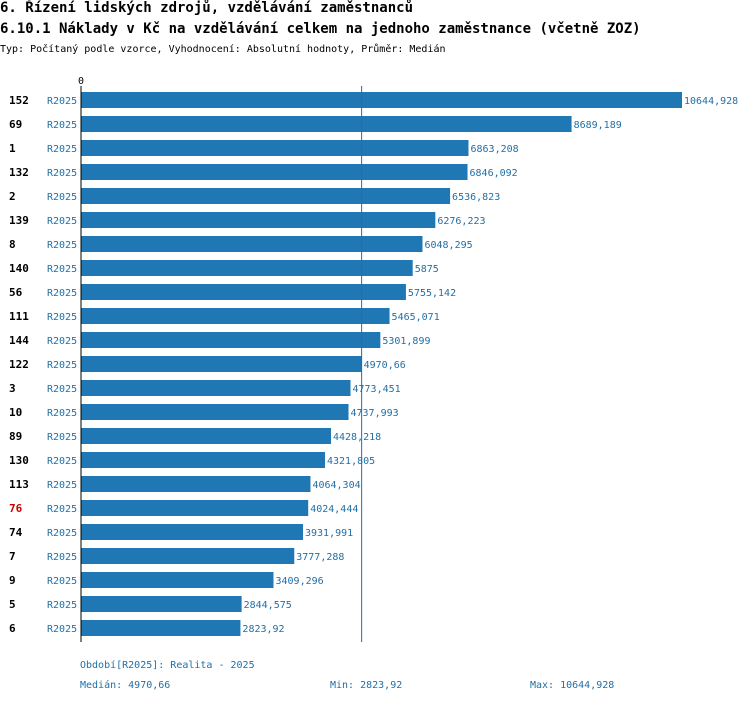  I want to click on footer-median: Medián: 4970,66, so click(125, 685).